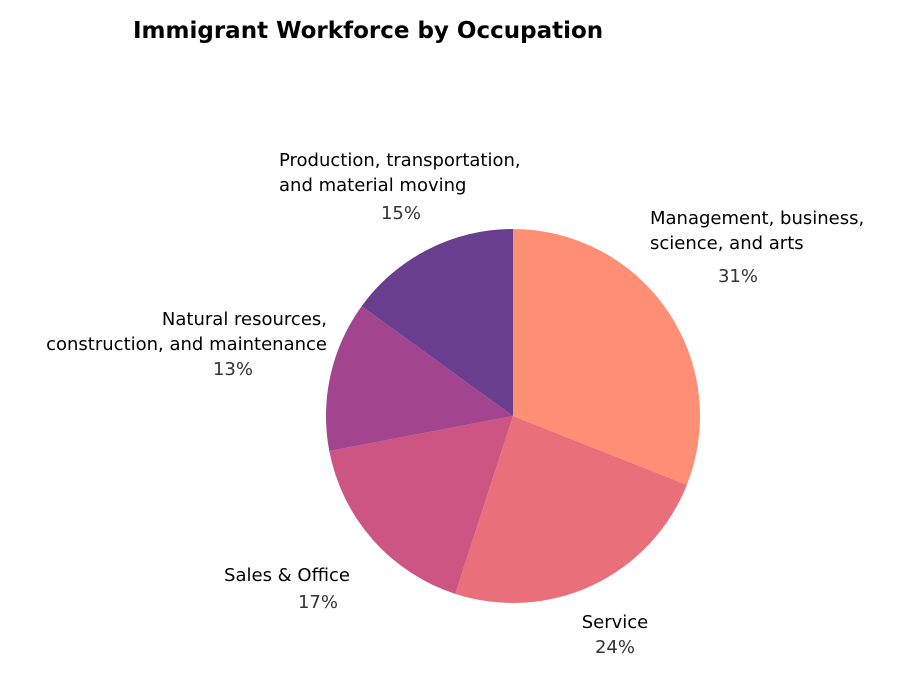 The height and width of the screenshot is (700, 915). I want to click on slice-label: Service, so click(615, 622).